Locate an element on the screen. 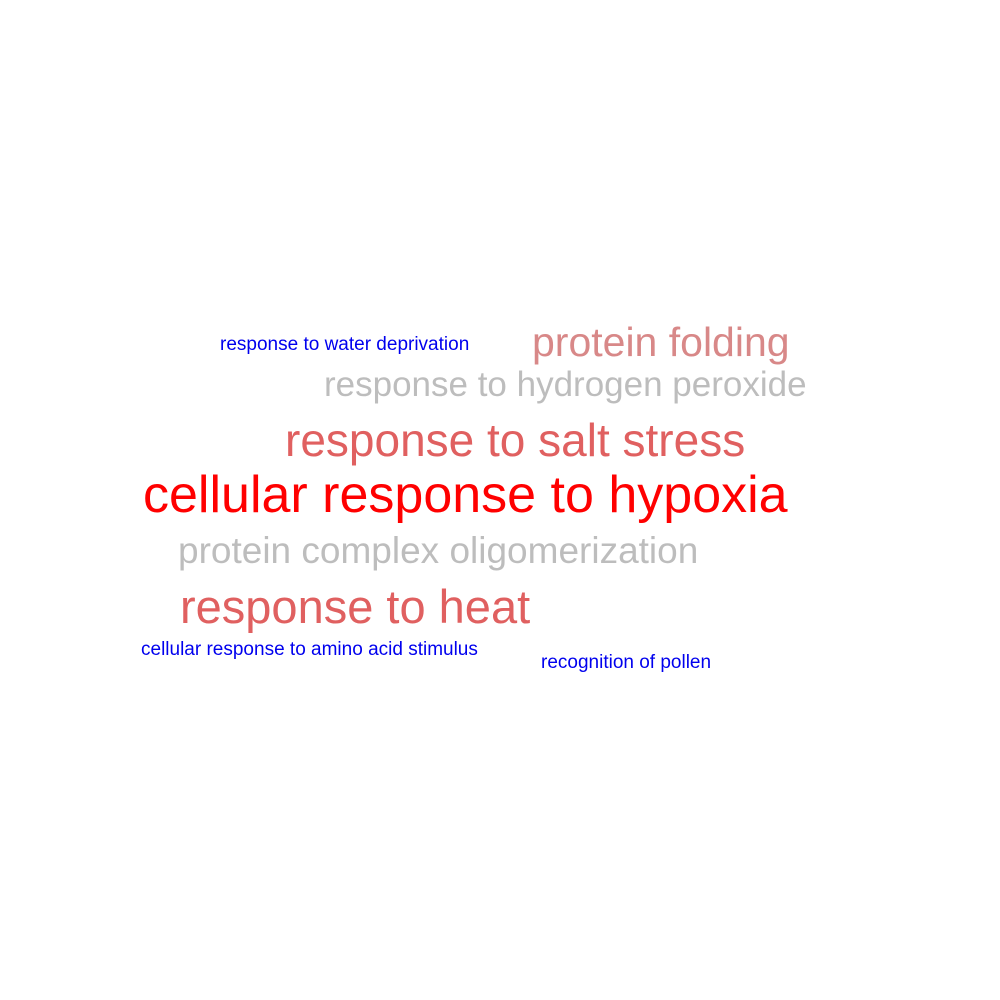 Image resolution: width=1000 pixels, height=1000 pixels. word-response-to-hydrogen-peroxide: response to hydrogen peroxide is located at coordinates (565, 384).